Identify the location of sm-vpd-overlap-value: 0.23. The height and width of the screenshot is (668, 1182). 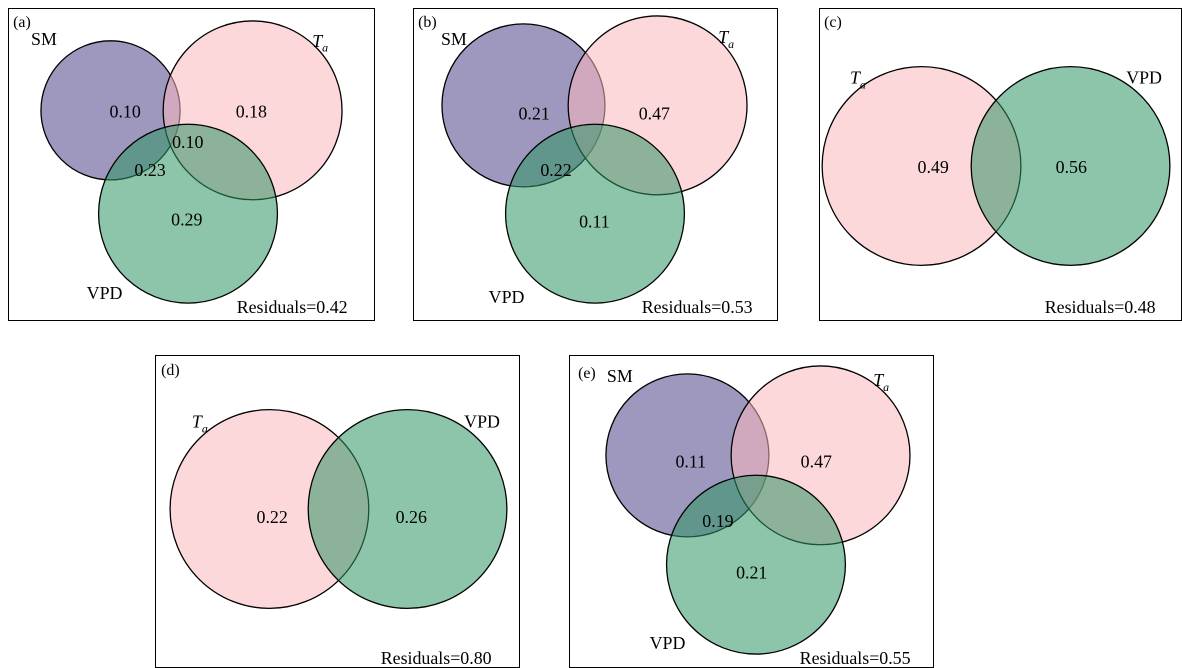
(149, 170).